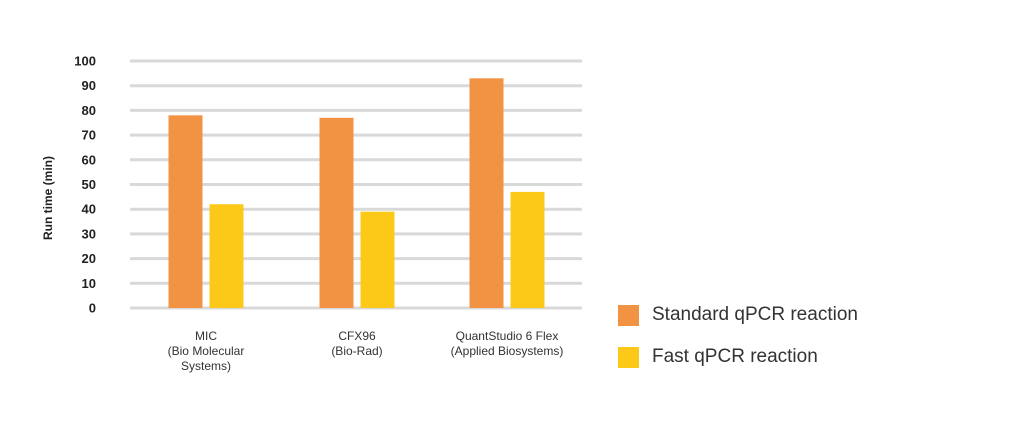 The image size is (1024, 434). I want to click on x-category-label: (Bio-Rad), so click(356, 351).